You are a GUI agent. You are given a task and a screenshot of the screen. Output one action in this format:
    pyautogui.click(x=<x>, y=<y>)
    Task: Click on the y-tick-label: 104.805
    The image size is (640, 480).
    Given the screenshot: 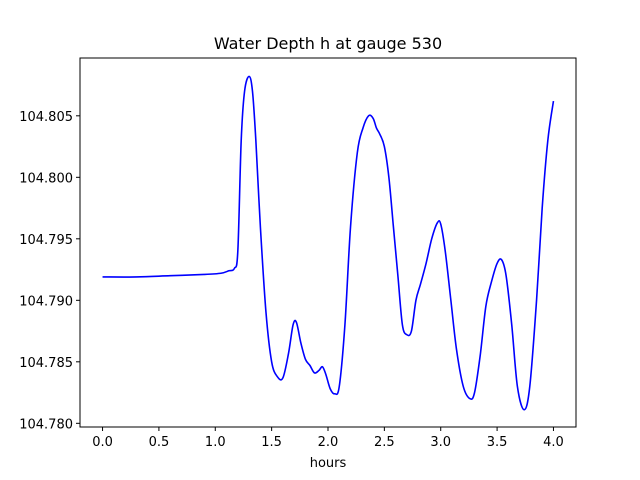 What is the action you would take?
    pyautogui.click(x=46, y=117)
    